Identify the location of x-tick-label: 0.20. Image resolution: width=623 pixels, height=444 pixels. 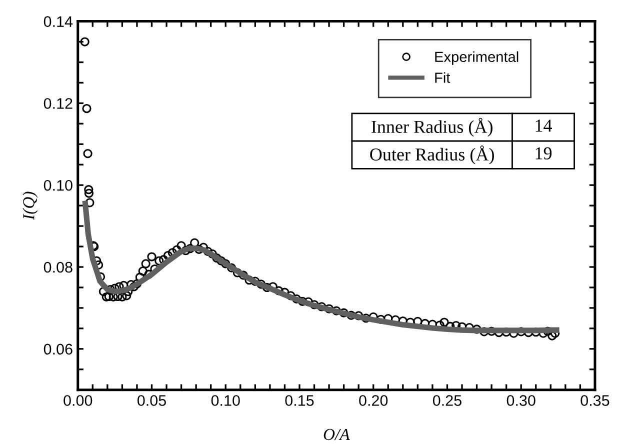
(373, 400).